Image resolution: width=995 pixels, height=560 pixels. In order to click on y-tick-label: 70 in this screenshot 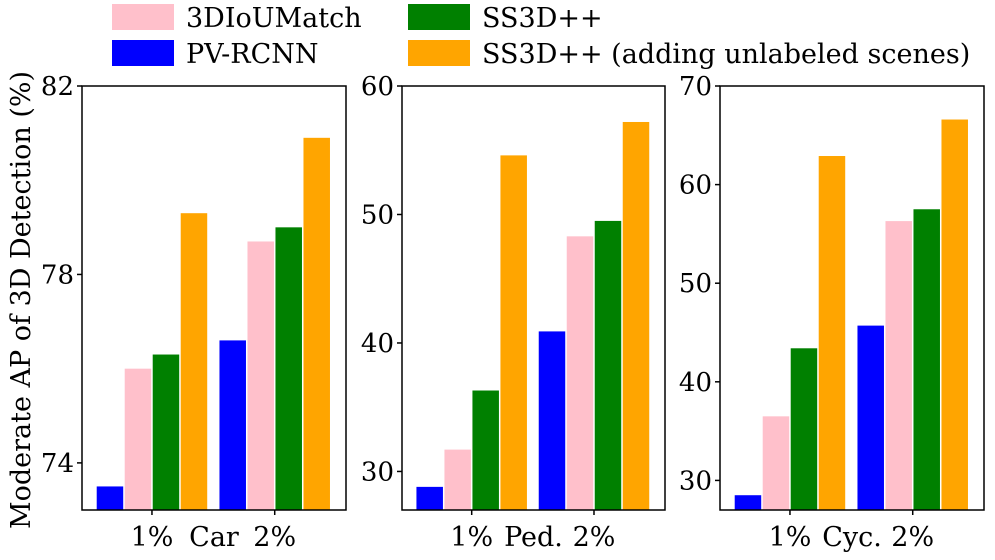, I will do `click(695, 87)`.